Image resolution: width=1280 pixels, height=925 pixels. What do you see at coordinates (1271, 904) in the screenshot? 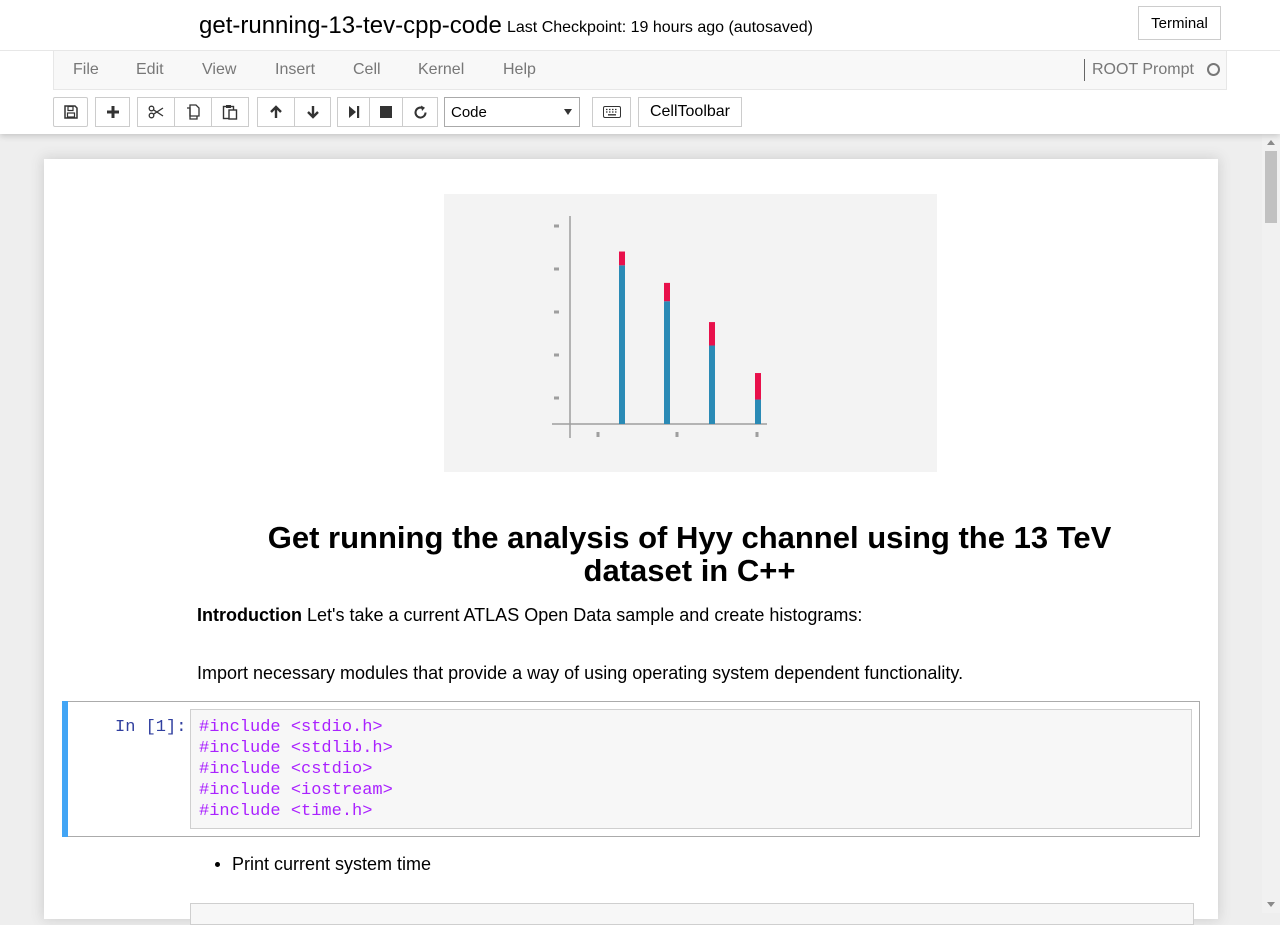
I see `scroll-down-icon` at bounding box center [1271, 904].